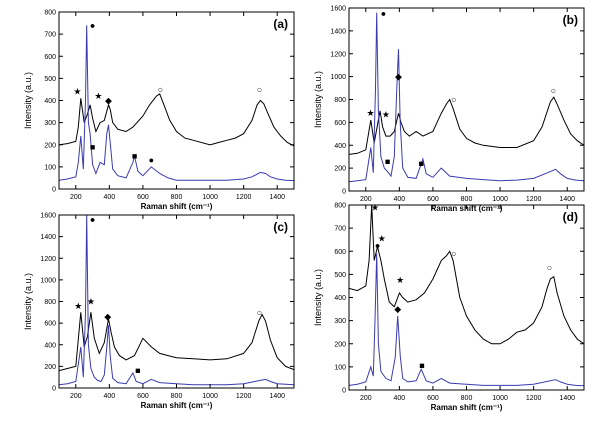 This screenshot has height=422, width=596. I want to click on panel-label: (d), so click(570, 217).